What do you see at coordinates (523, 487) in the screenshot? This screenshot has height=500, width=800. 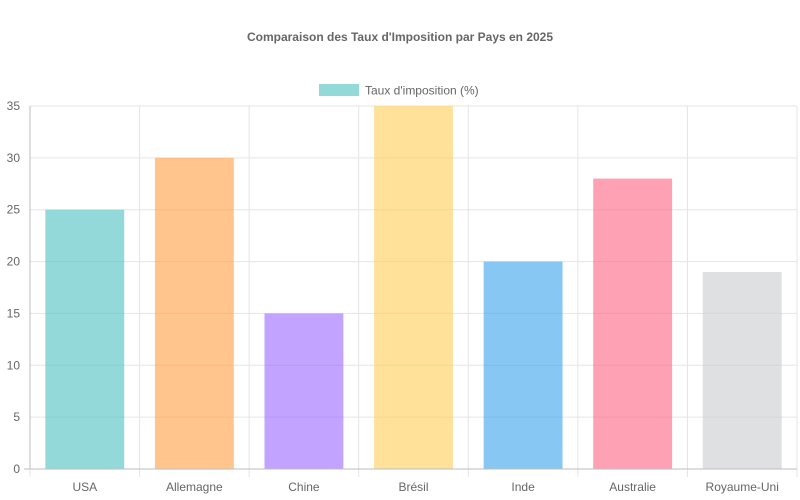 I see `x-tick-label: Inde` at bounding box center [523, 487].